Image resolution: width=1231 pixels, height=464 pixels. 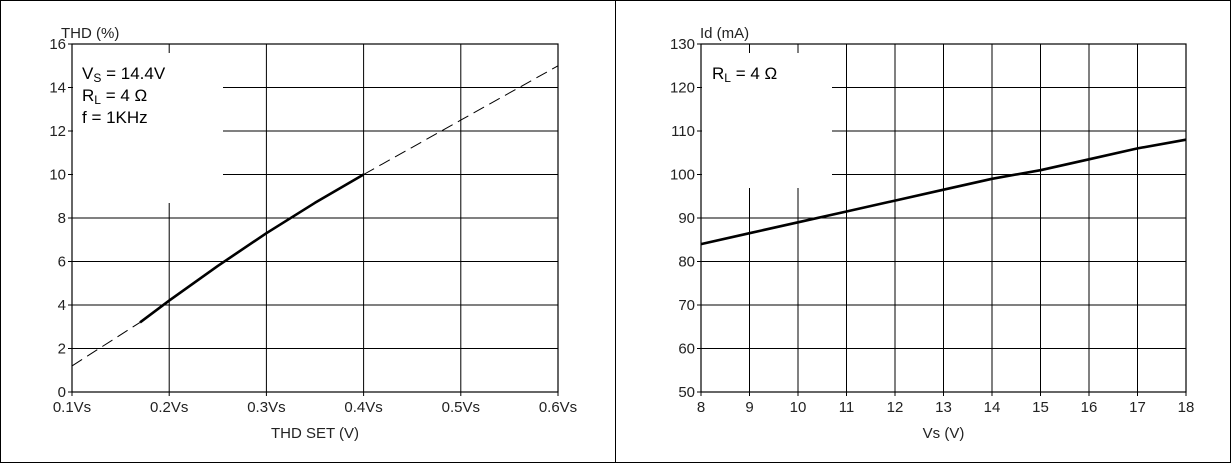 What do you see at coordinates (682, 175) in the screenshot?
I see `y-tick-label: 100` at bounding box center [682, 175].